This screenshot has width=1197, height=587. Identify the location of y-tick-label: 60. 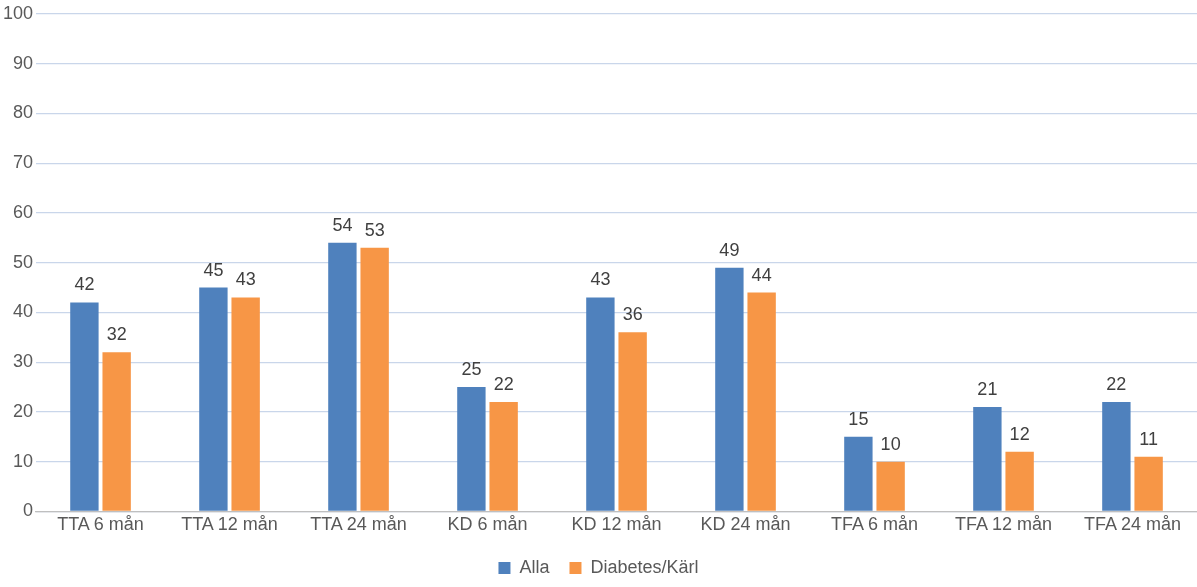
(23, 211).